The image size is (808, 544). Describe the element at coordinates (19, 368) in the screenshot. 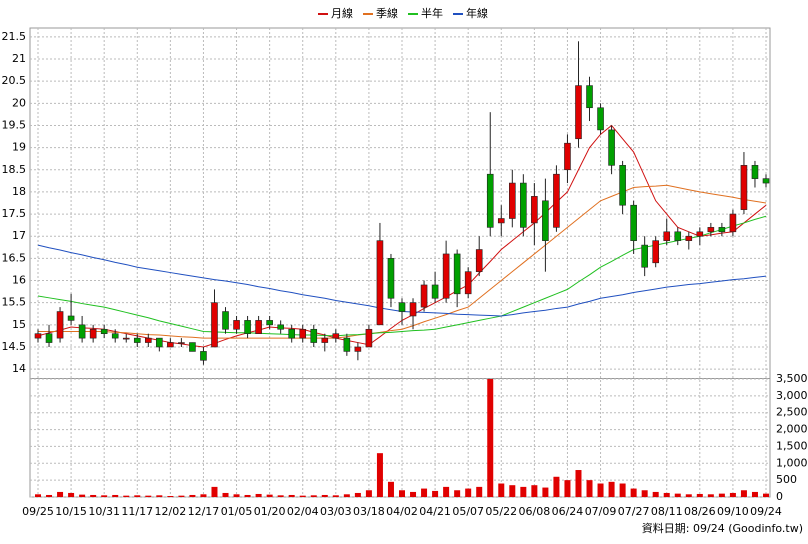

I see `y-tick-label: 14` at that location.